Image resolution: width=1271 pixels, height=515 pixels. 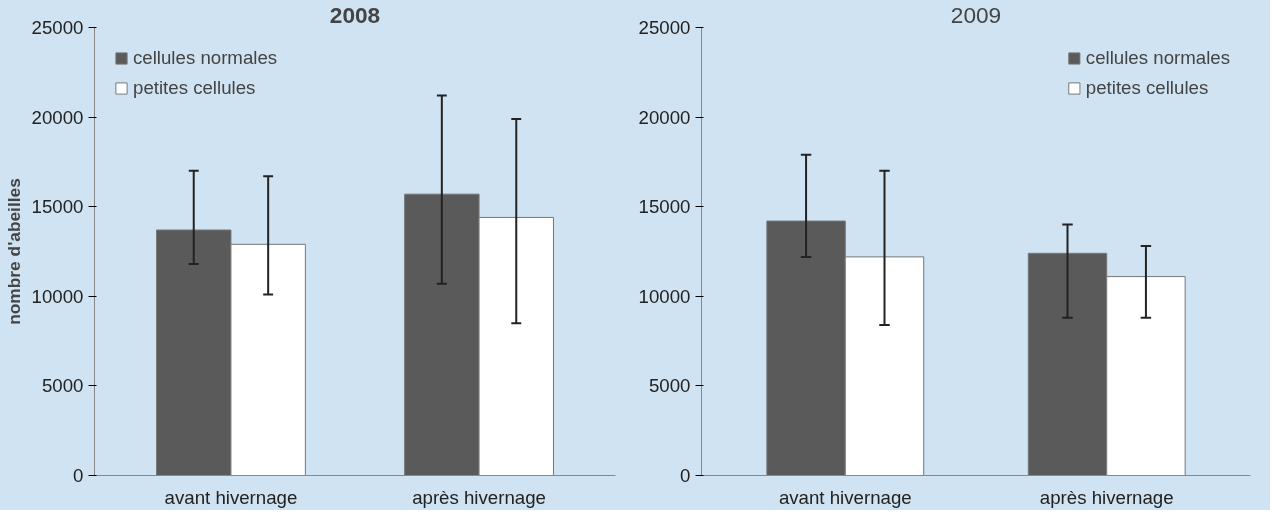 I want to click on y-axis-title: nombre d'abeilles, so click(x=13, y=251).